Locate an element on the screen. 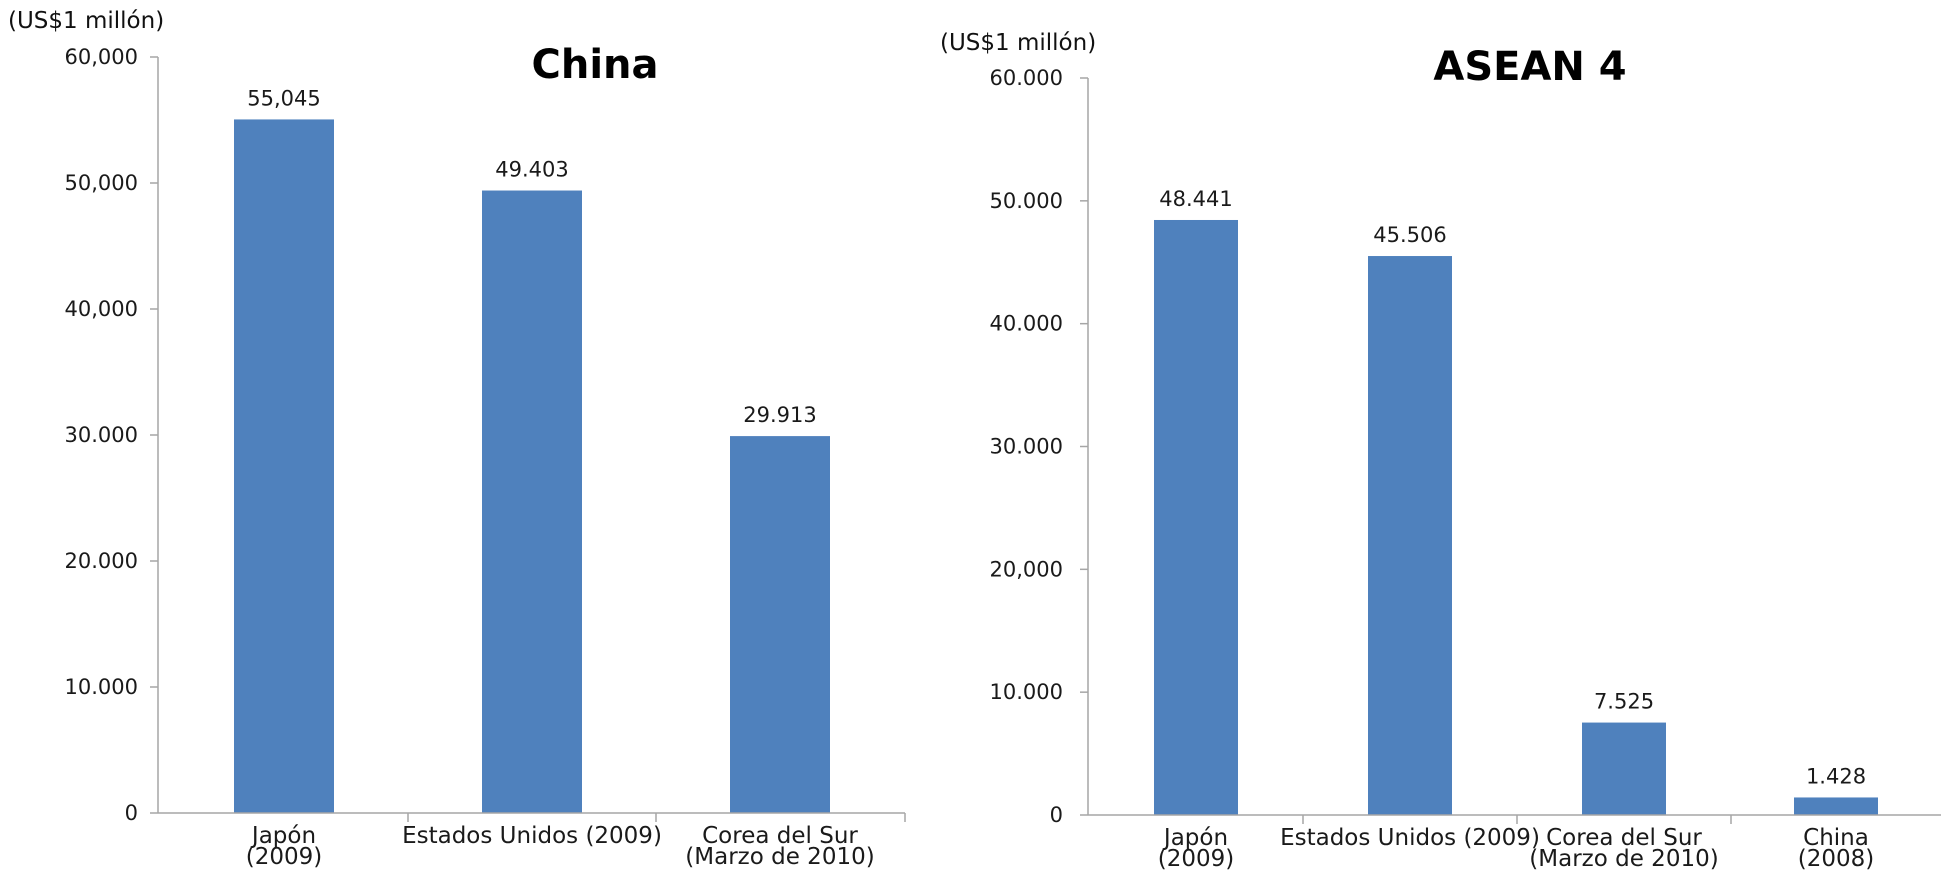  asean-4-category-label: China is located at coordinates (1836, 838).